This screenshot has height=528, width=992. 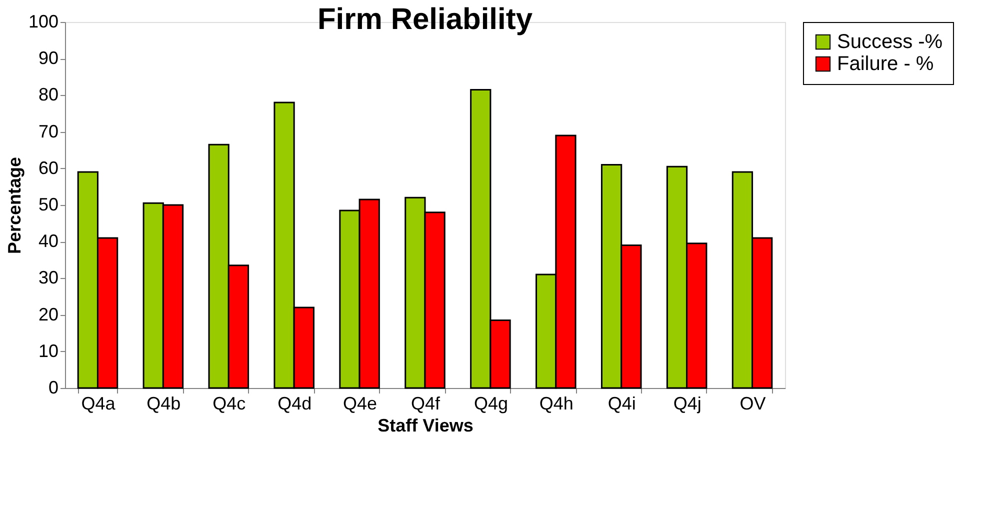 I want to click on chart-title: Firm Reliability, so click(x=425, y=19).